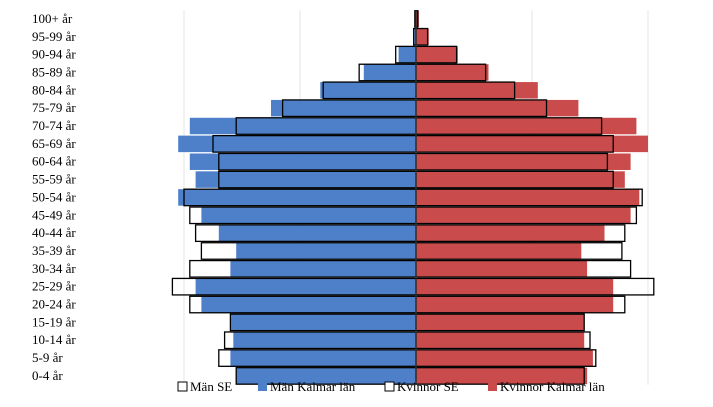 The width and height of the screenshot is (713, 407). Describe the element at coordinates (54, 125) in the screenshot. I see `tick-label: 70-74 år` at that location.